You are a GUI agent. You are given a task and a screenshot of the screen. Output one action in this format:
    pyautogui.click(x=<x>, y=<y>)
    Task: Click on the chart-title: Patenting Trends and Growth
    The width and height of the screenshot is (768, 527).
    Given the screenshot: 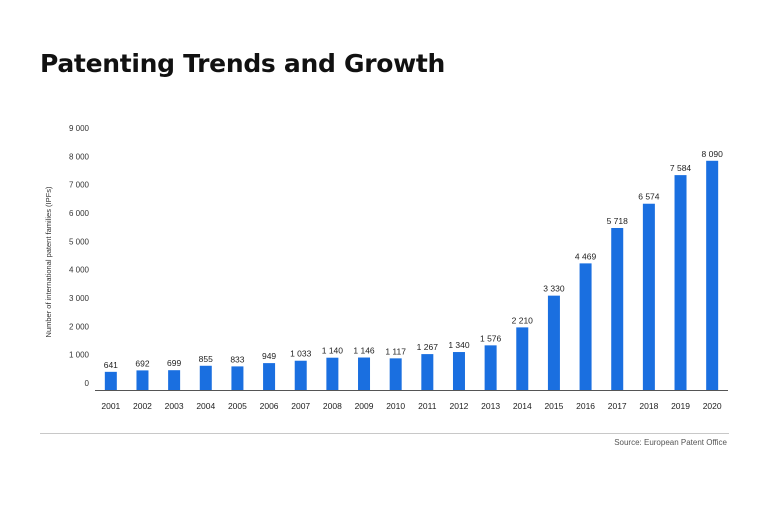 What is the action you would take?
    pyautogui.click(x=243, y=63)
    